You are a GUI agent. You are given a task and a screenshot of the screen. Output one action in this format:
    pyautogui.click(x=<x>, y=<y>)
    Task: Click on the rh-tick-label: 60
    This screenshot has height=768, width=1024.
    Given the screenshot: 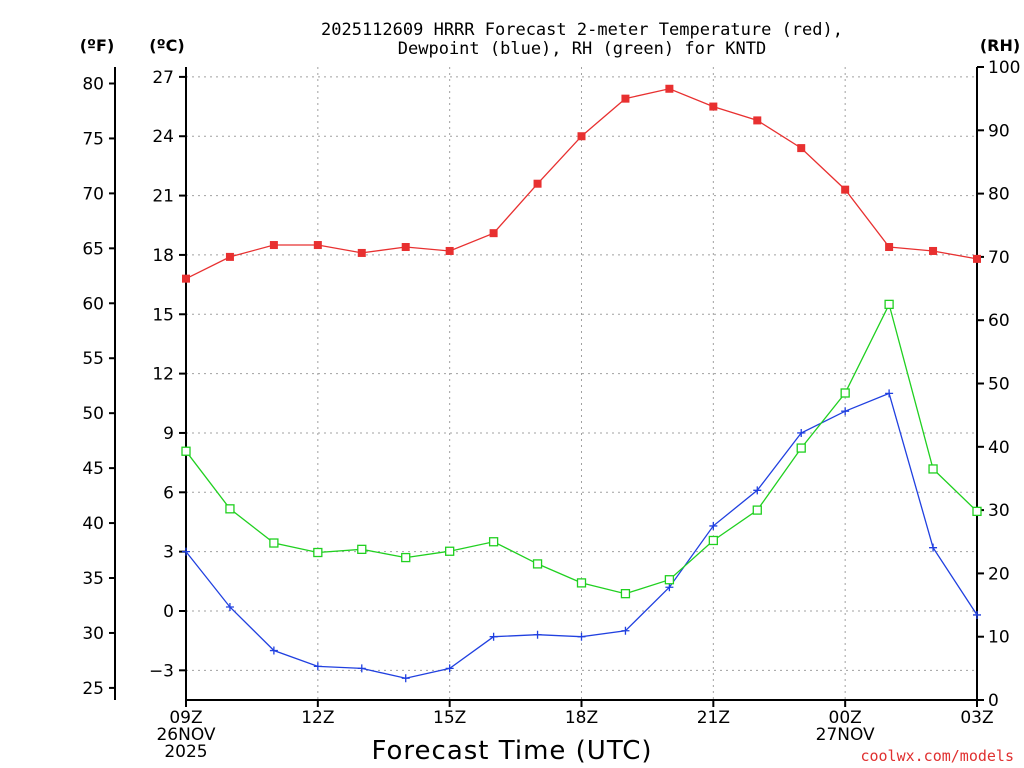 What is the action you would take?
    pyautogui.click(x=999, y=321)
    